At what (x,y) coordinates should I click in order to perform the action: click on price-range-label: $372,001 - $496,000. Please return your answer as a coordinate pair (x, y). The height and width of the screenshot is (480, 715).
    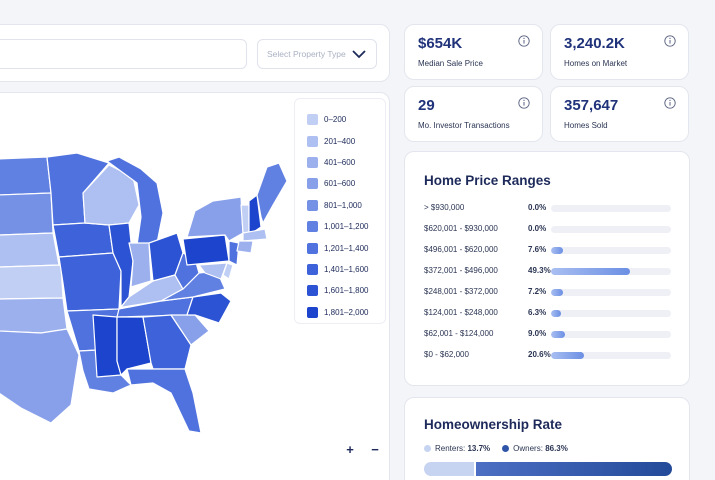
    Looking at the image, I should click on (461, 270).